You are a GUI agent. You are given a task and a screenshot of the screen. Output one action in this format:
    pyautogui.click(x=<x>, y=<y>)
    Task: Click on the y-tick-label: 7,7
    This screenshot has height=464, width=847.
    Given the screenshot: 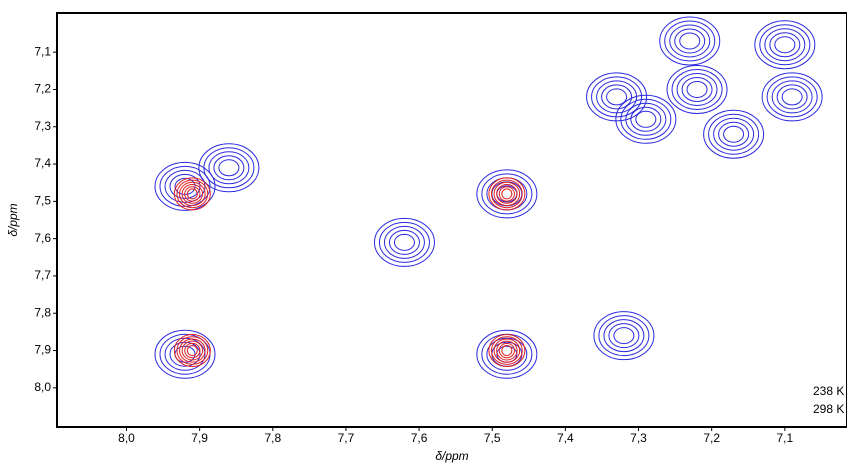 What is the action you would take?
    pyautogui.click(x=42, y=275)
    